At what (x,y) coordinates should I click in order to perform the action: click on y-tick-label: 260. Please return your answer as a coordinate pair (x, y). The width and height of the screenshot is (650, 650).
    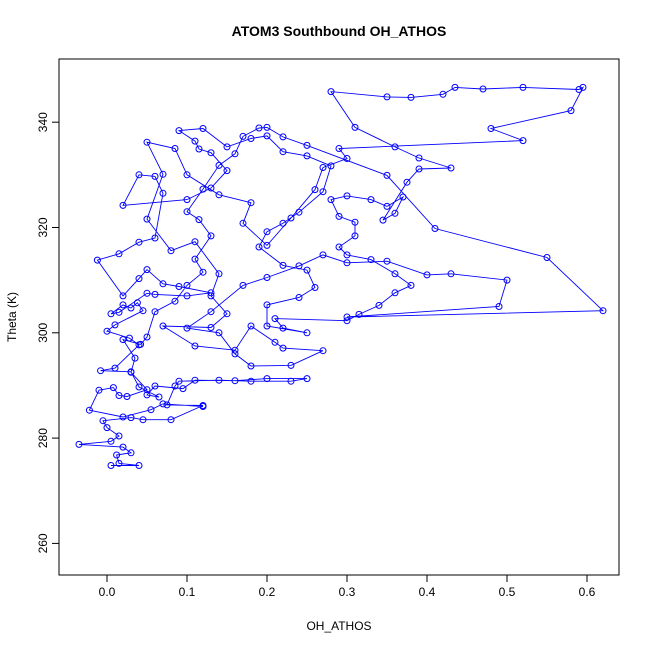
    Looking at the image, I should click on (43, 543).